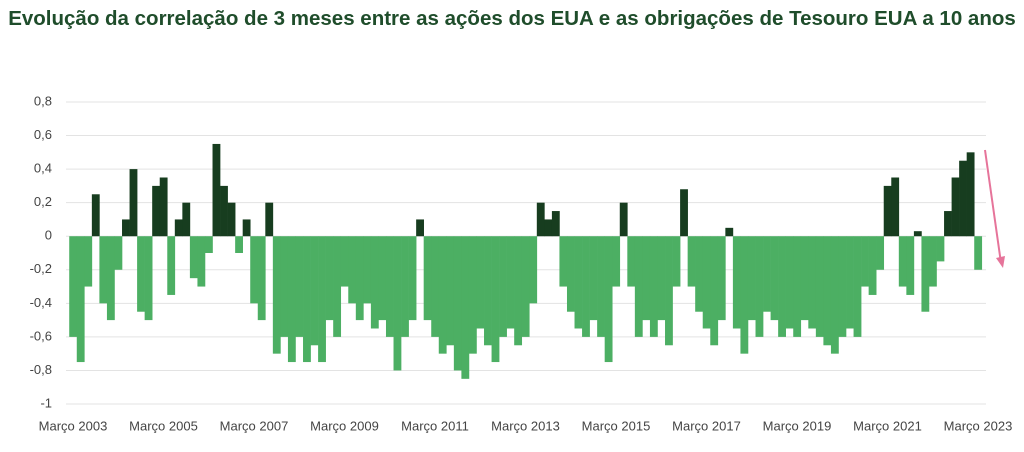 This screenshot has width=1024, height=452. Describe the element at coordinates (43, 134) in the screenshot. I see `y-tick-label: 0,6` at that location.